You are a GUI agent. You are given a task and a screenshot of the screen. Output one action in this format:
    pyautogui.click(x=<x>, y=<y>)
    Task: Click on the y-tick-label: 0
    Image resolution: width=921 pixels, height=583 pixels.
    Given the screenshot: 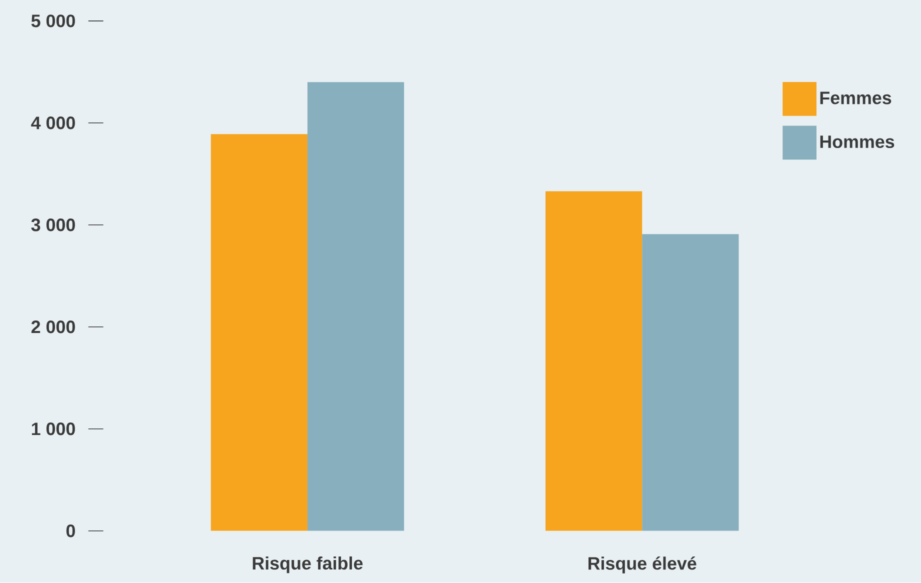 What is the action you would take?
    pyautogui.click(x=70, y=531)
    